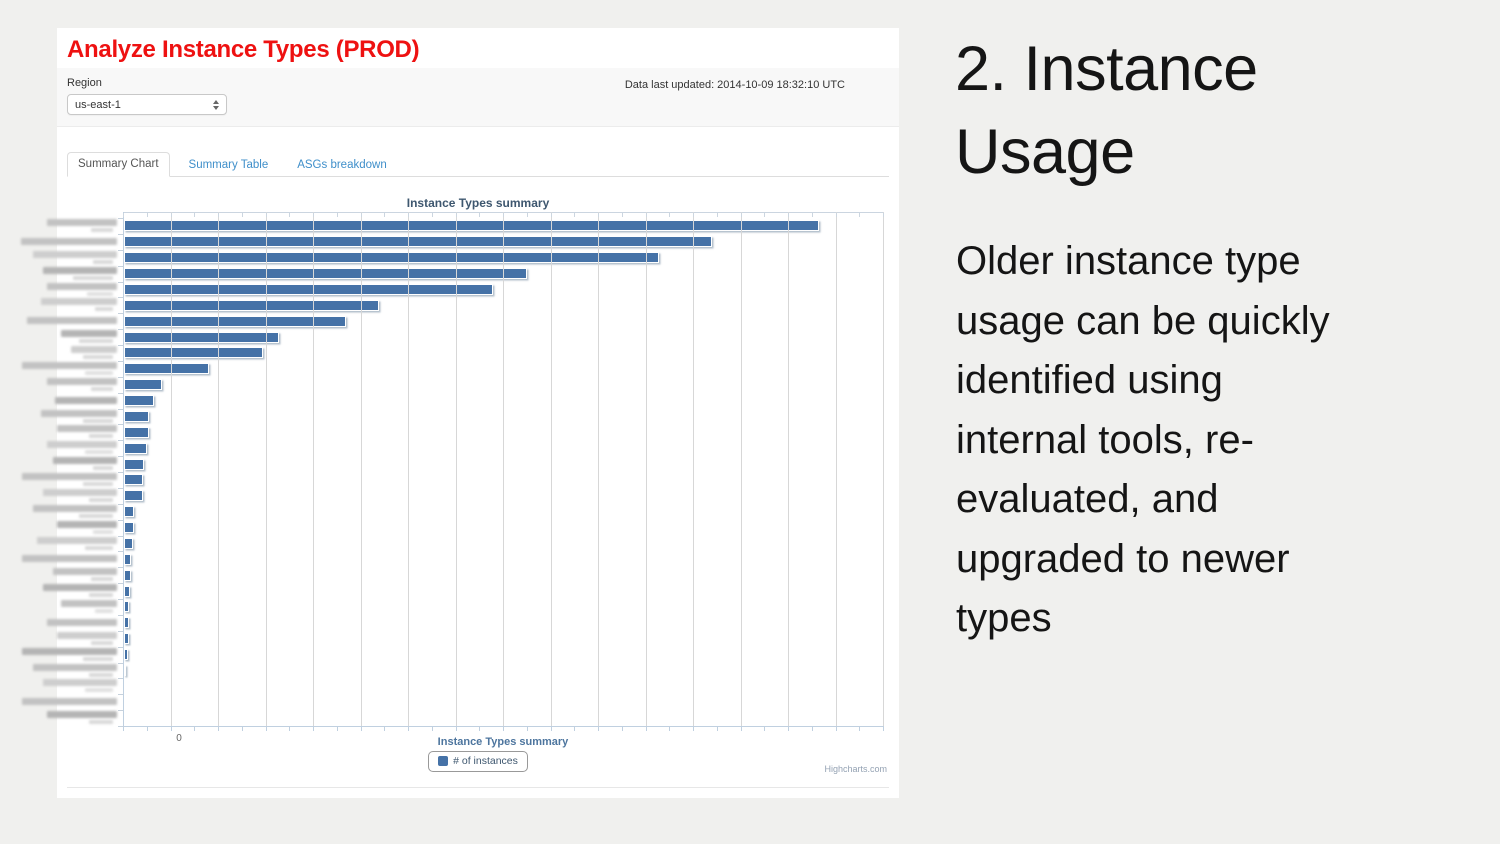 Image resolution: width=1500 pixels, height=844 pixels. I want to click on tab-summary-table: Summary Table, so click(228, 165).